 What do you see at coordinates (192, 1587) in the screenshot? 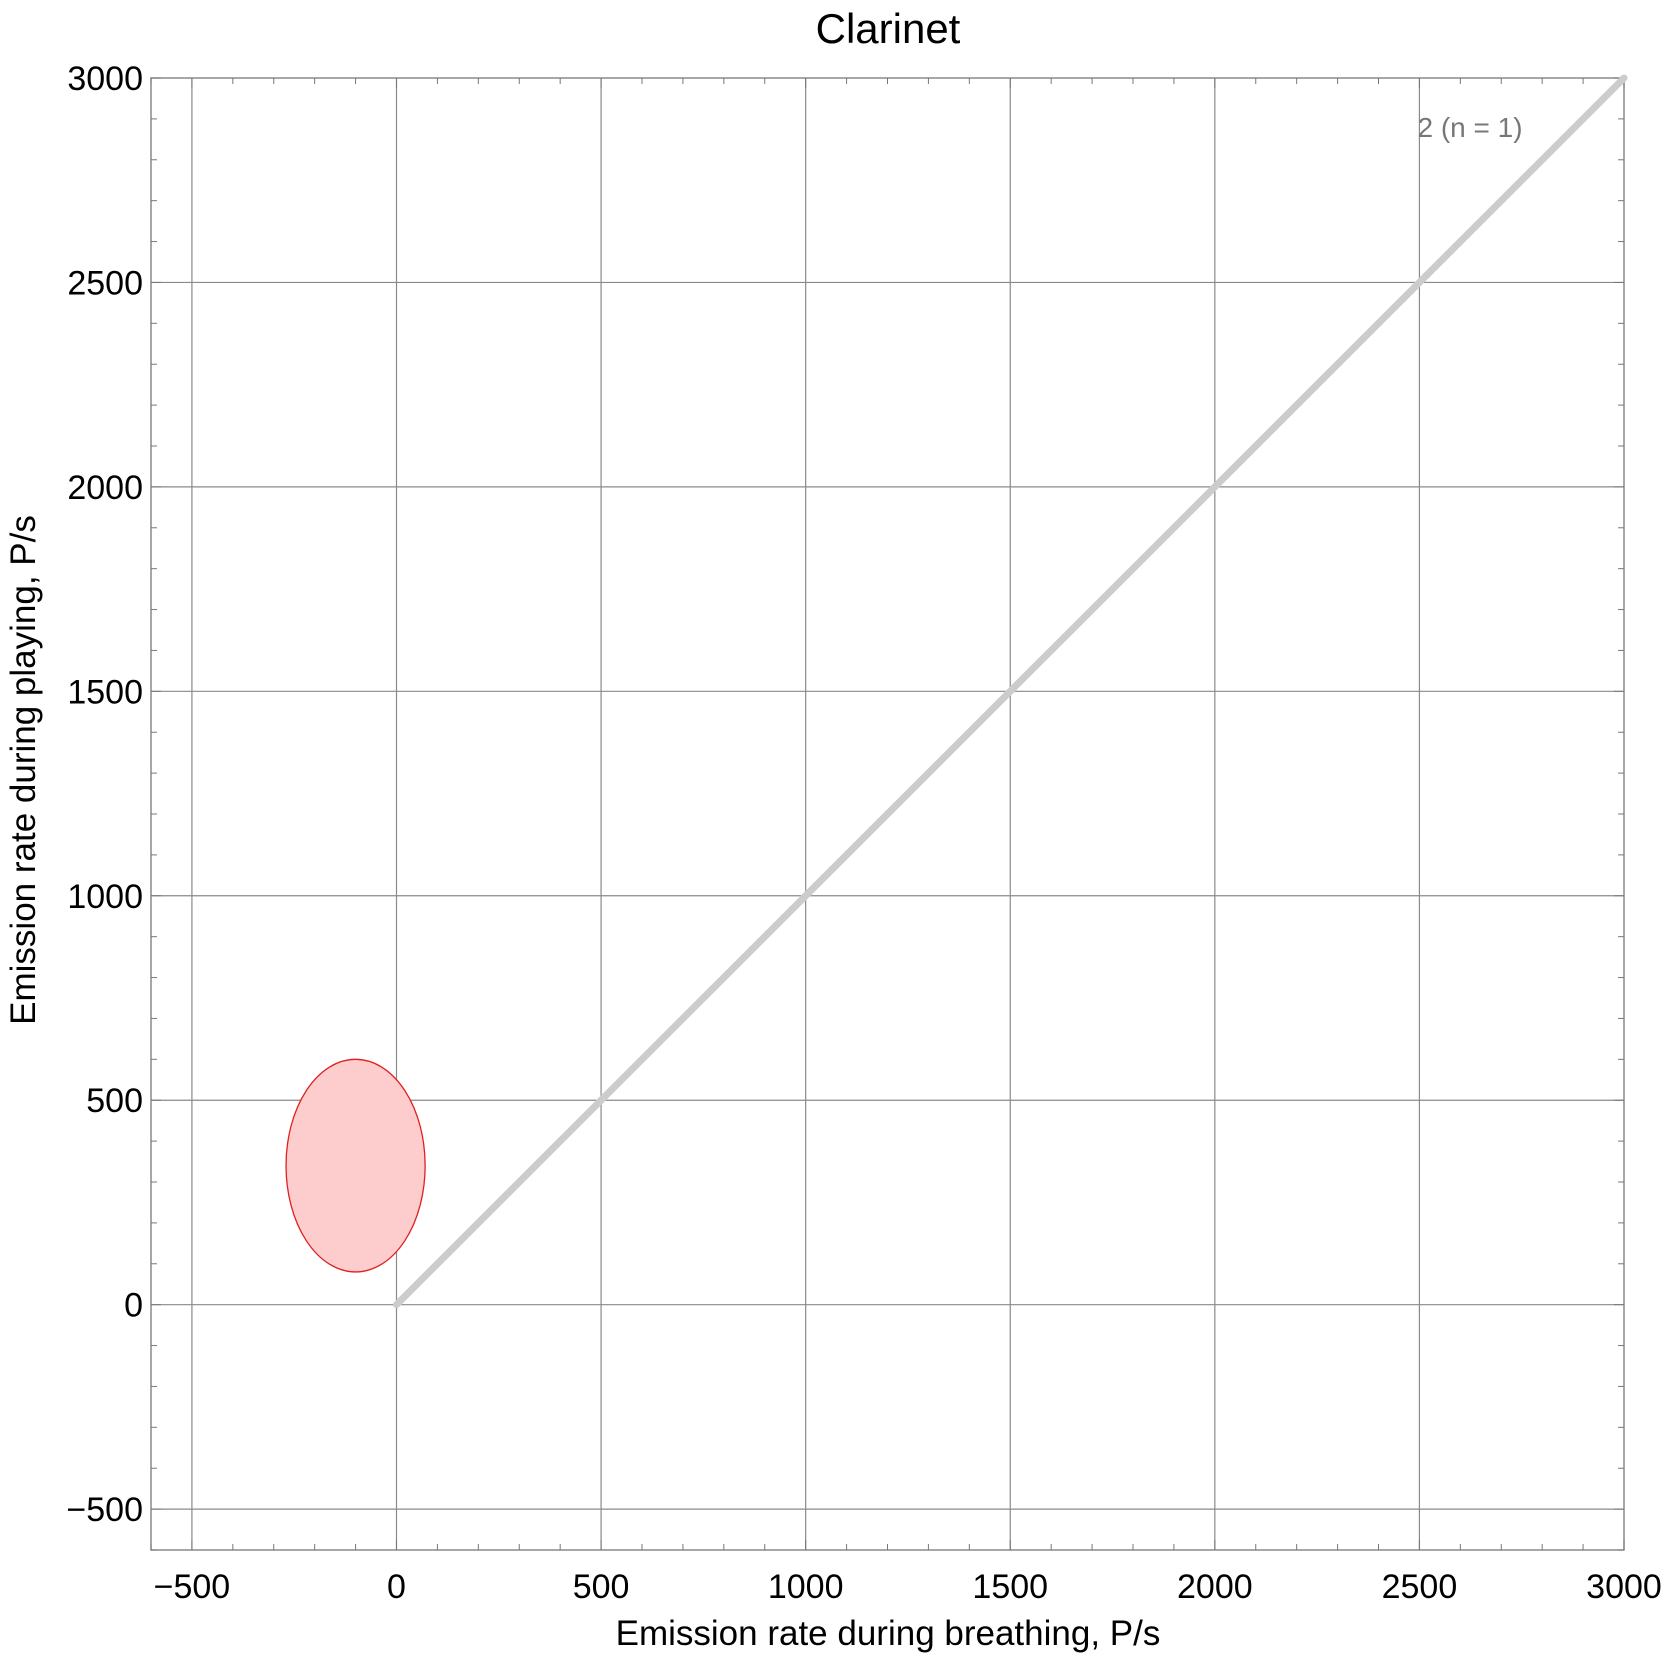
I see `x-tick-label: −500` at bounding box center [192, 1587].